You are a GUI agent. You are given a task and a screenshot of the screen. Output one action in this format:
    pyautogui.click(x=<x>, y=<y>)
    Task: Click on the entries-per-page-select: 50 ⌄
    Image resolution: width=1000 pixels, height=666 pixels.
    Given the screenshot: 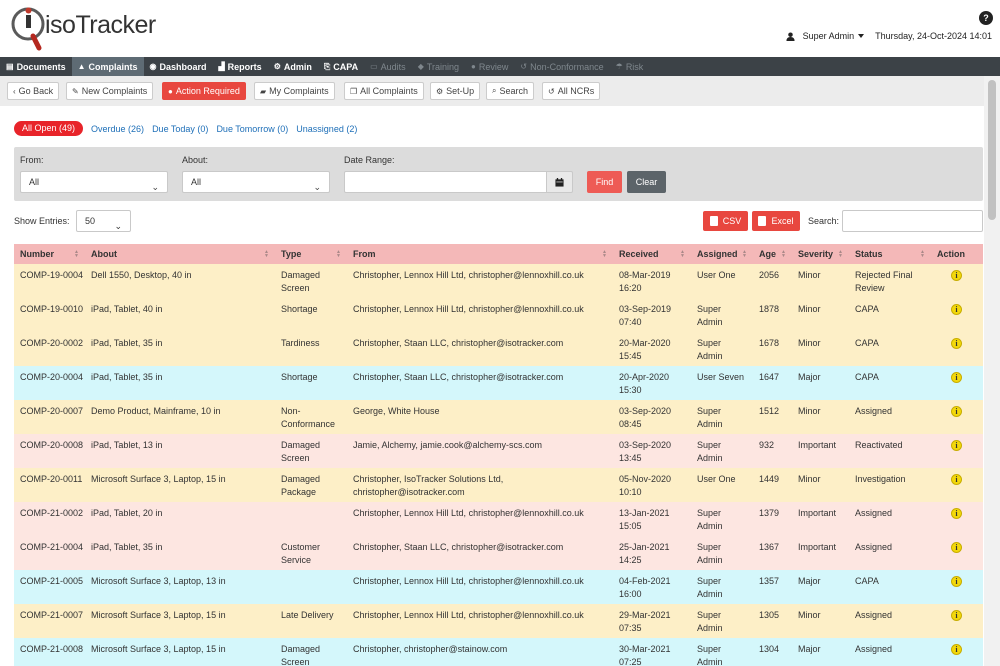 What is the action you would take?
    pyautogui.click(x=103, y=221)
    